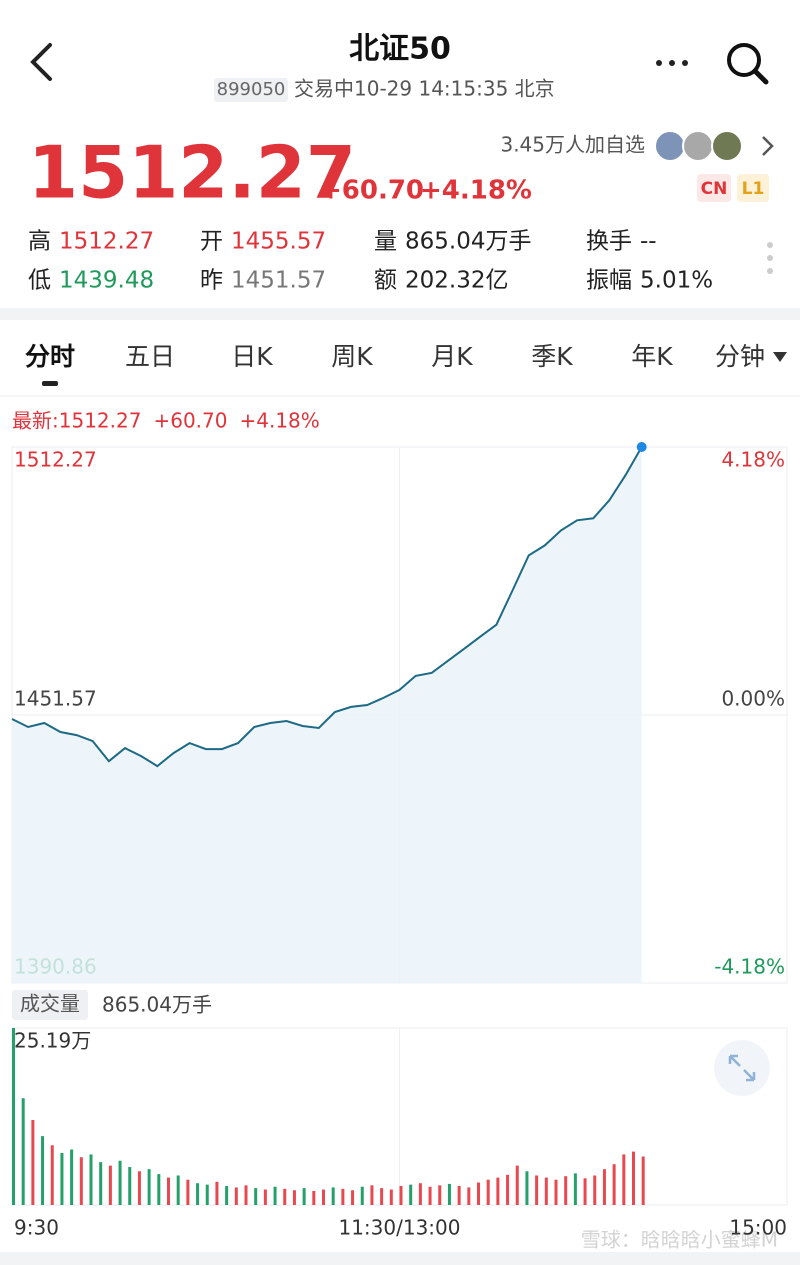  I want to click on code-box, so click(251, 90).